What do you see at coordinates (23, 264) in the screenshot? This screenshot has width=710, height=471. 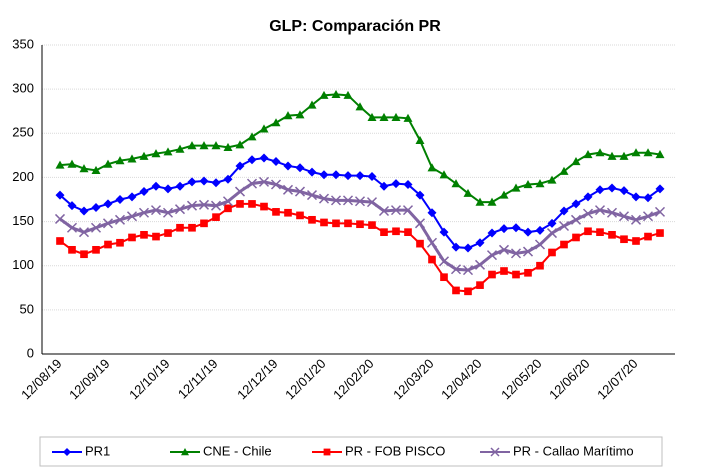 I see `y-tick-label: 100` at bounding box center [23, 264].